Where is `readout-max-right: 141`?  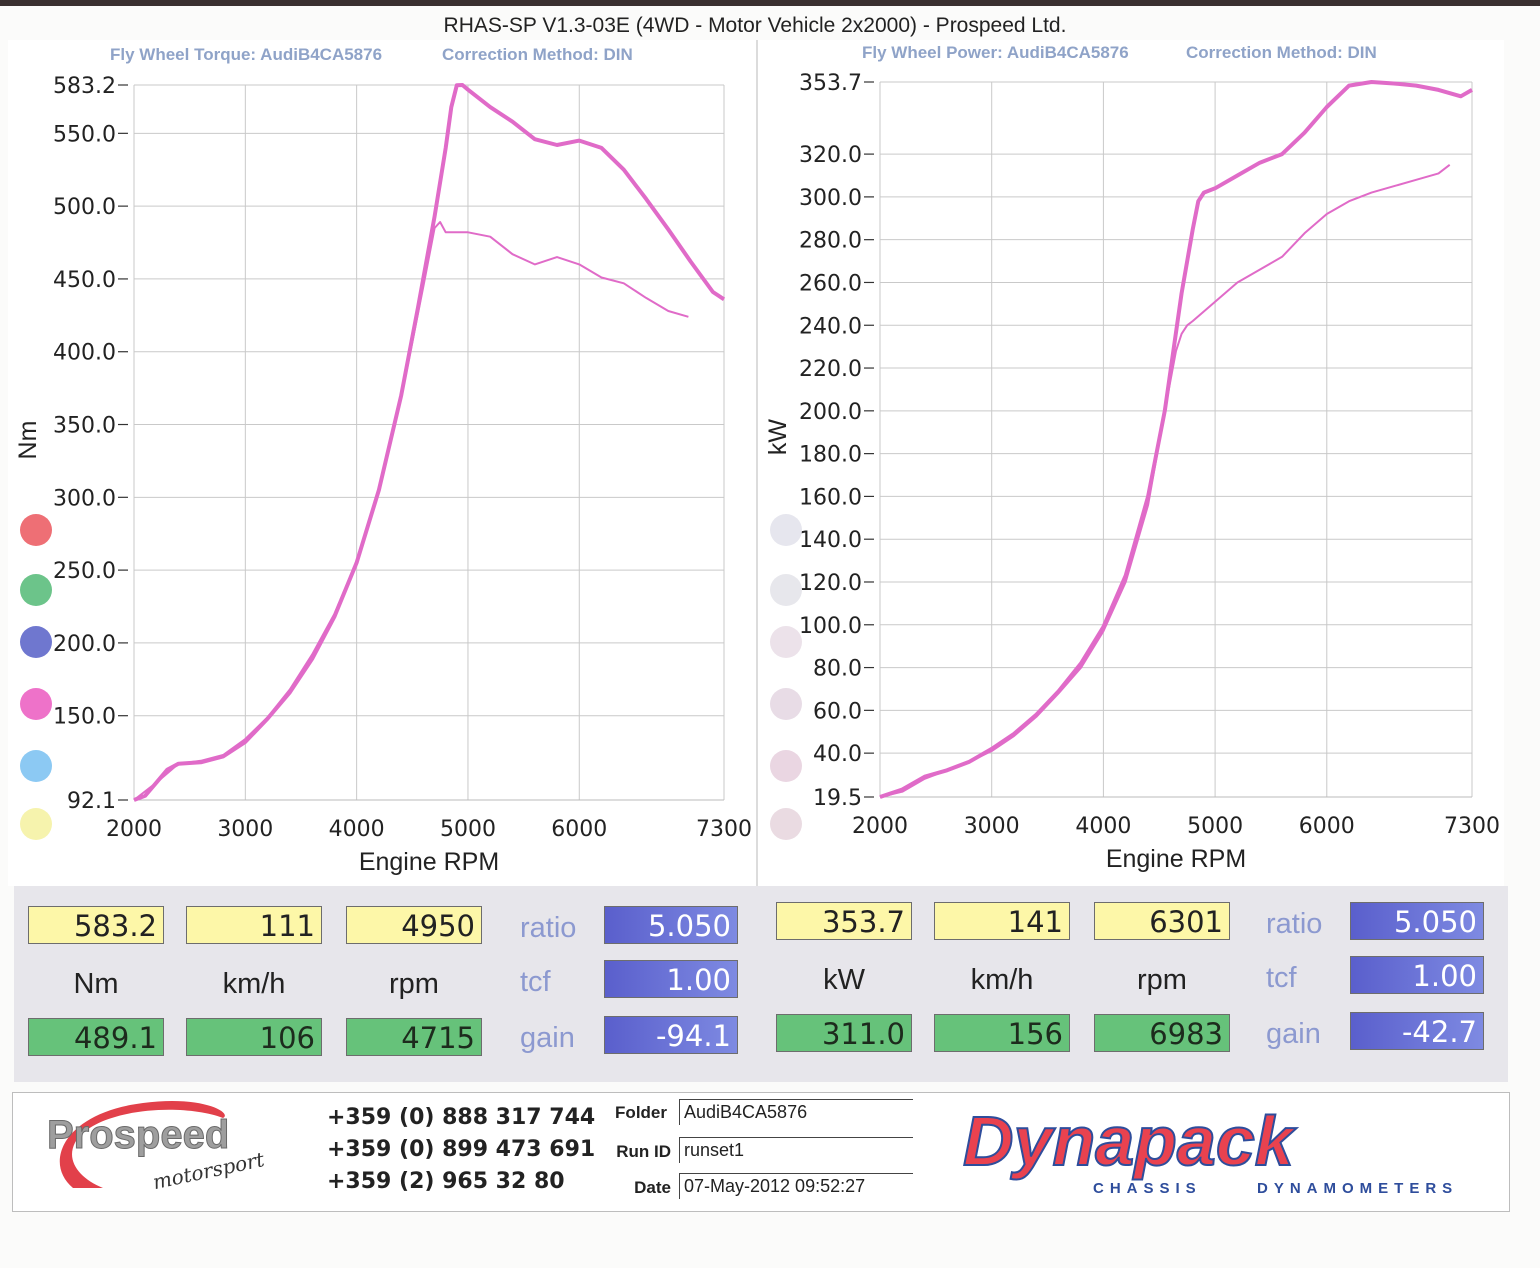
readout-max-right: 141 is located at coordinates (1002, 921).